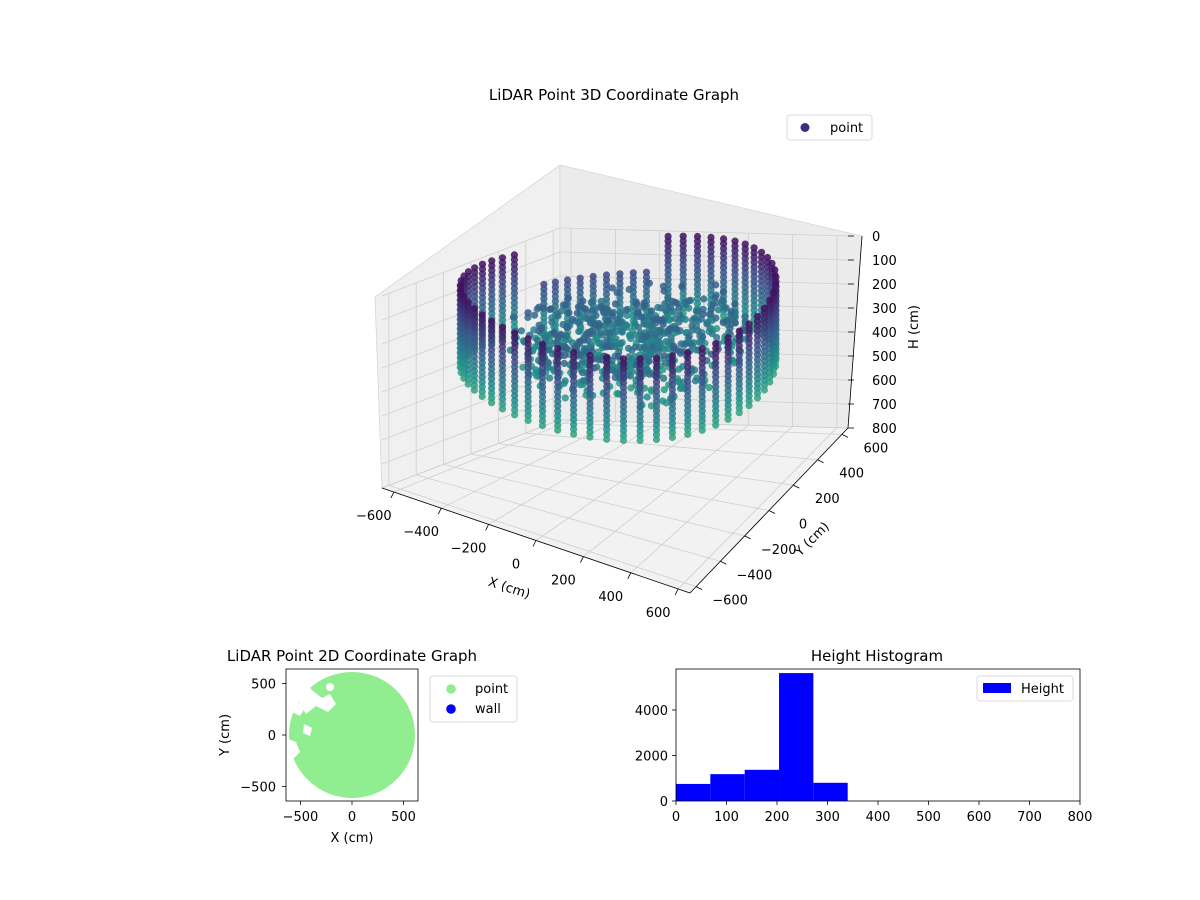 The height and width of the screenshot is (900, 1200). What do you see at coordinates (851, 474) in the screenshot?
I see `y-tick-label: 400` at bounding box center [851, 474].